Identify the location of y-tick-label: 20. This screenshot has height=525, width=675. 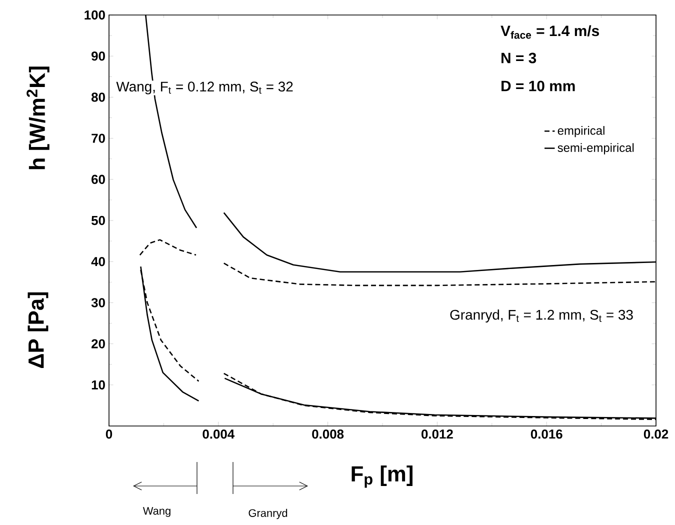
(98, 343).